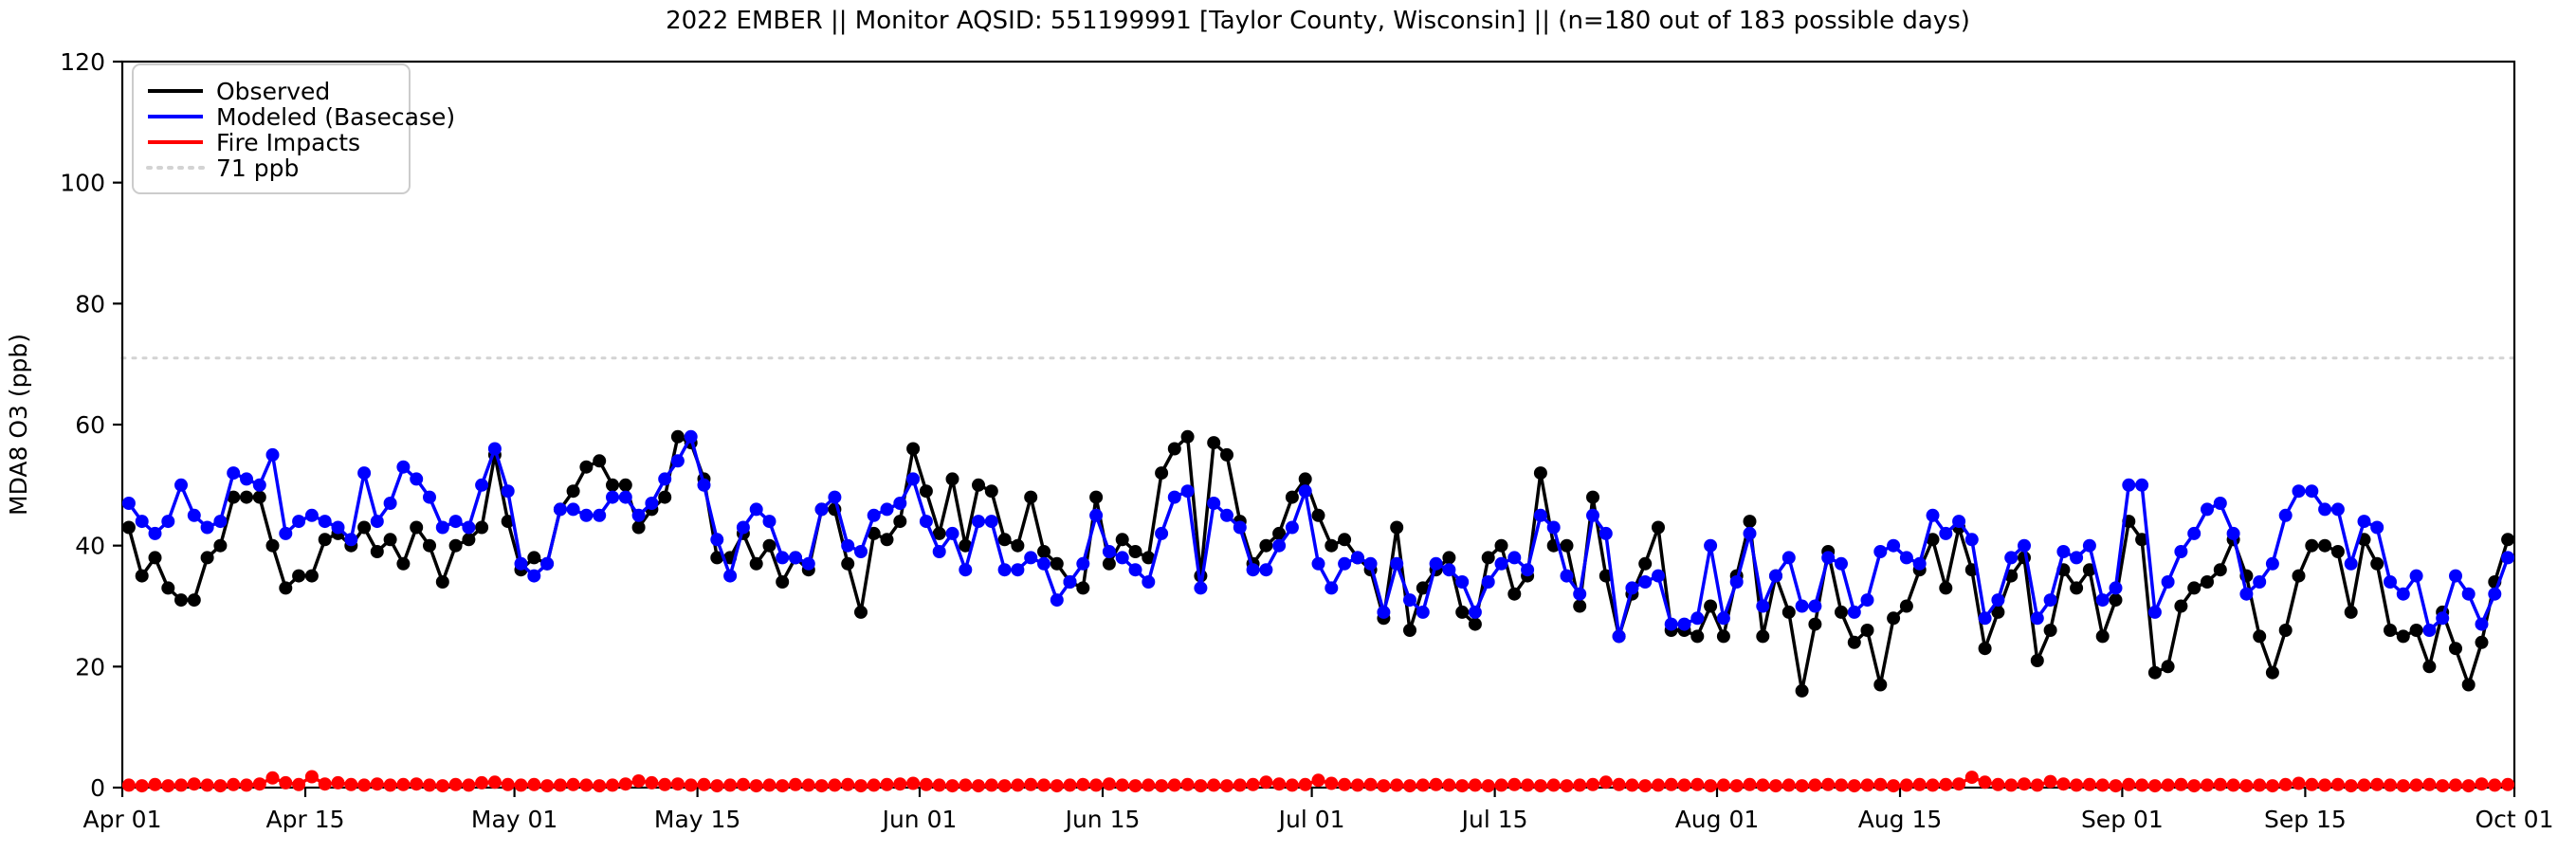 This screenshot has height=853, width=2576. Describe the element at coordinates (305, 819) in the screenshot. I see `x-tick-label: Apr 15` at that location.